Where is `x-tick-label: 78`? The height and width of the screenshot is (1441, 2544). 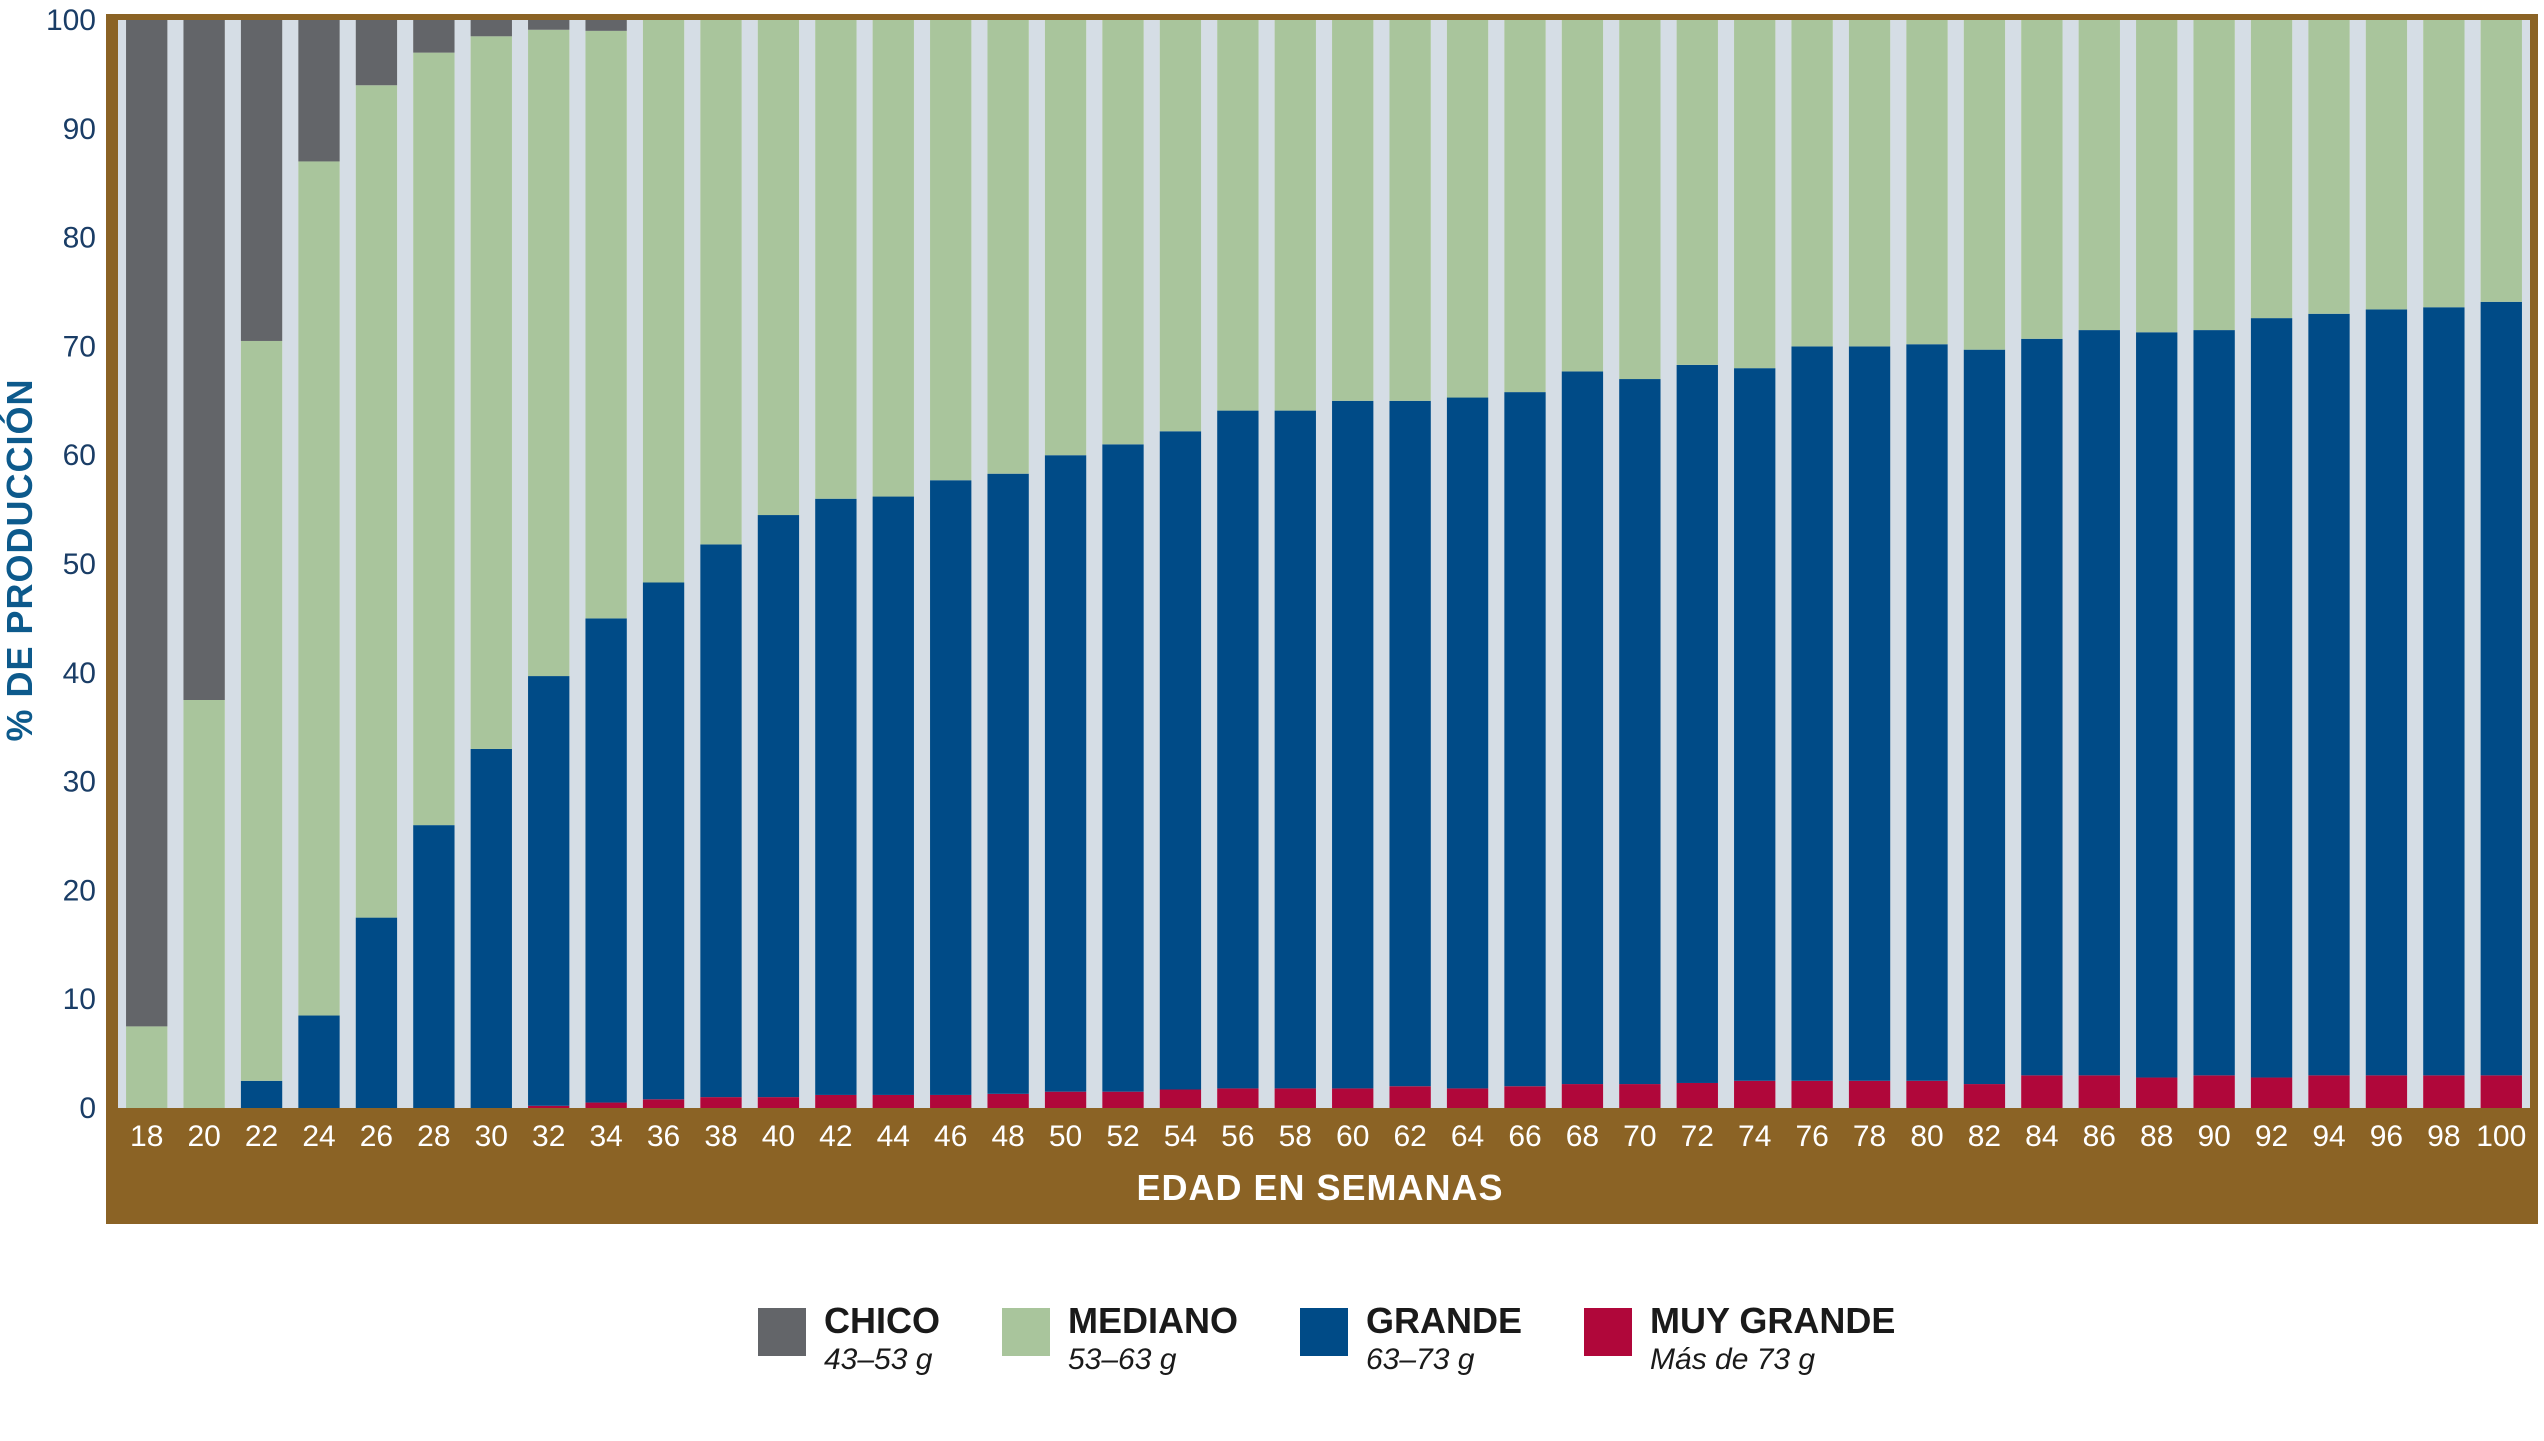 x-tick-label: 78 is located at coordinates (1869, 1136).